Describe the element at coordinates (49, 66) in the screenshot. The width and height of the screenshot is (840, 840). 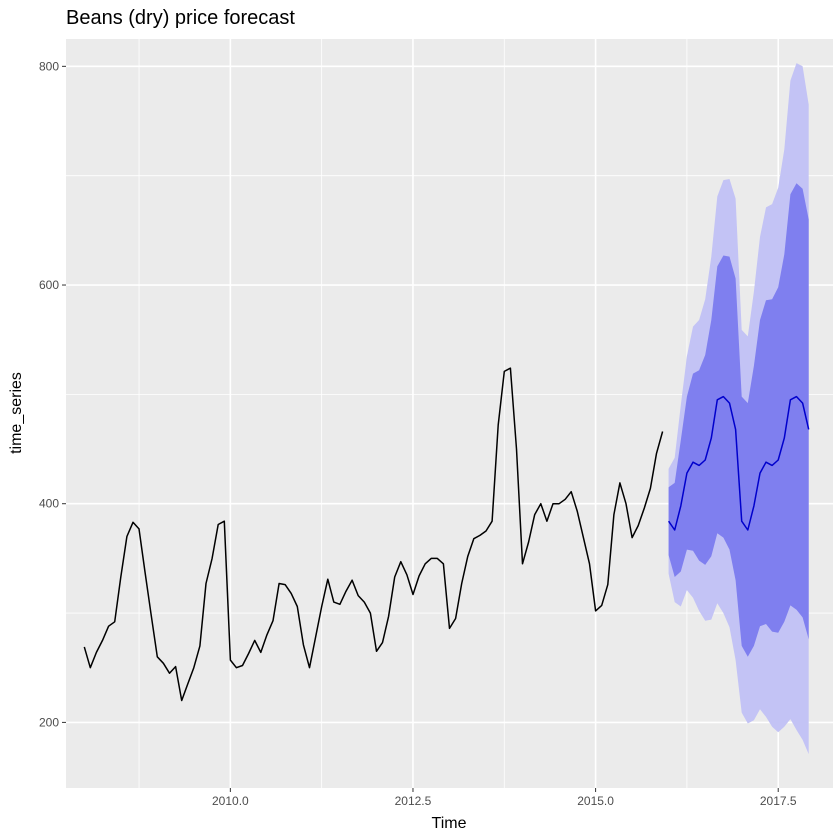
I see `y-tick-label: 800` at that location.